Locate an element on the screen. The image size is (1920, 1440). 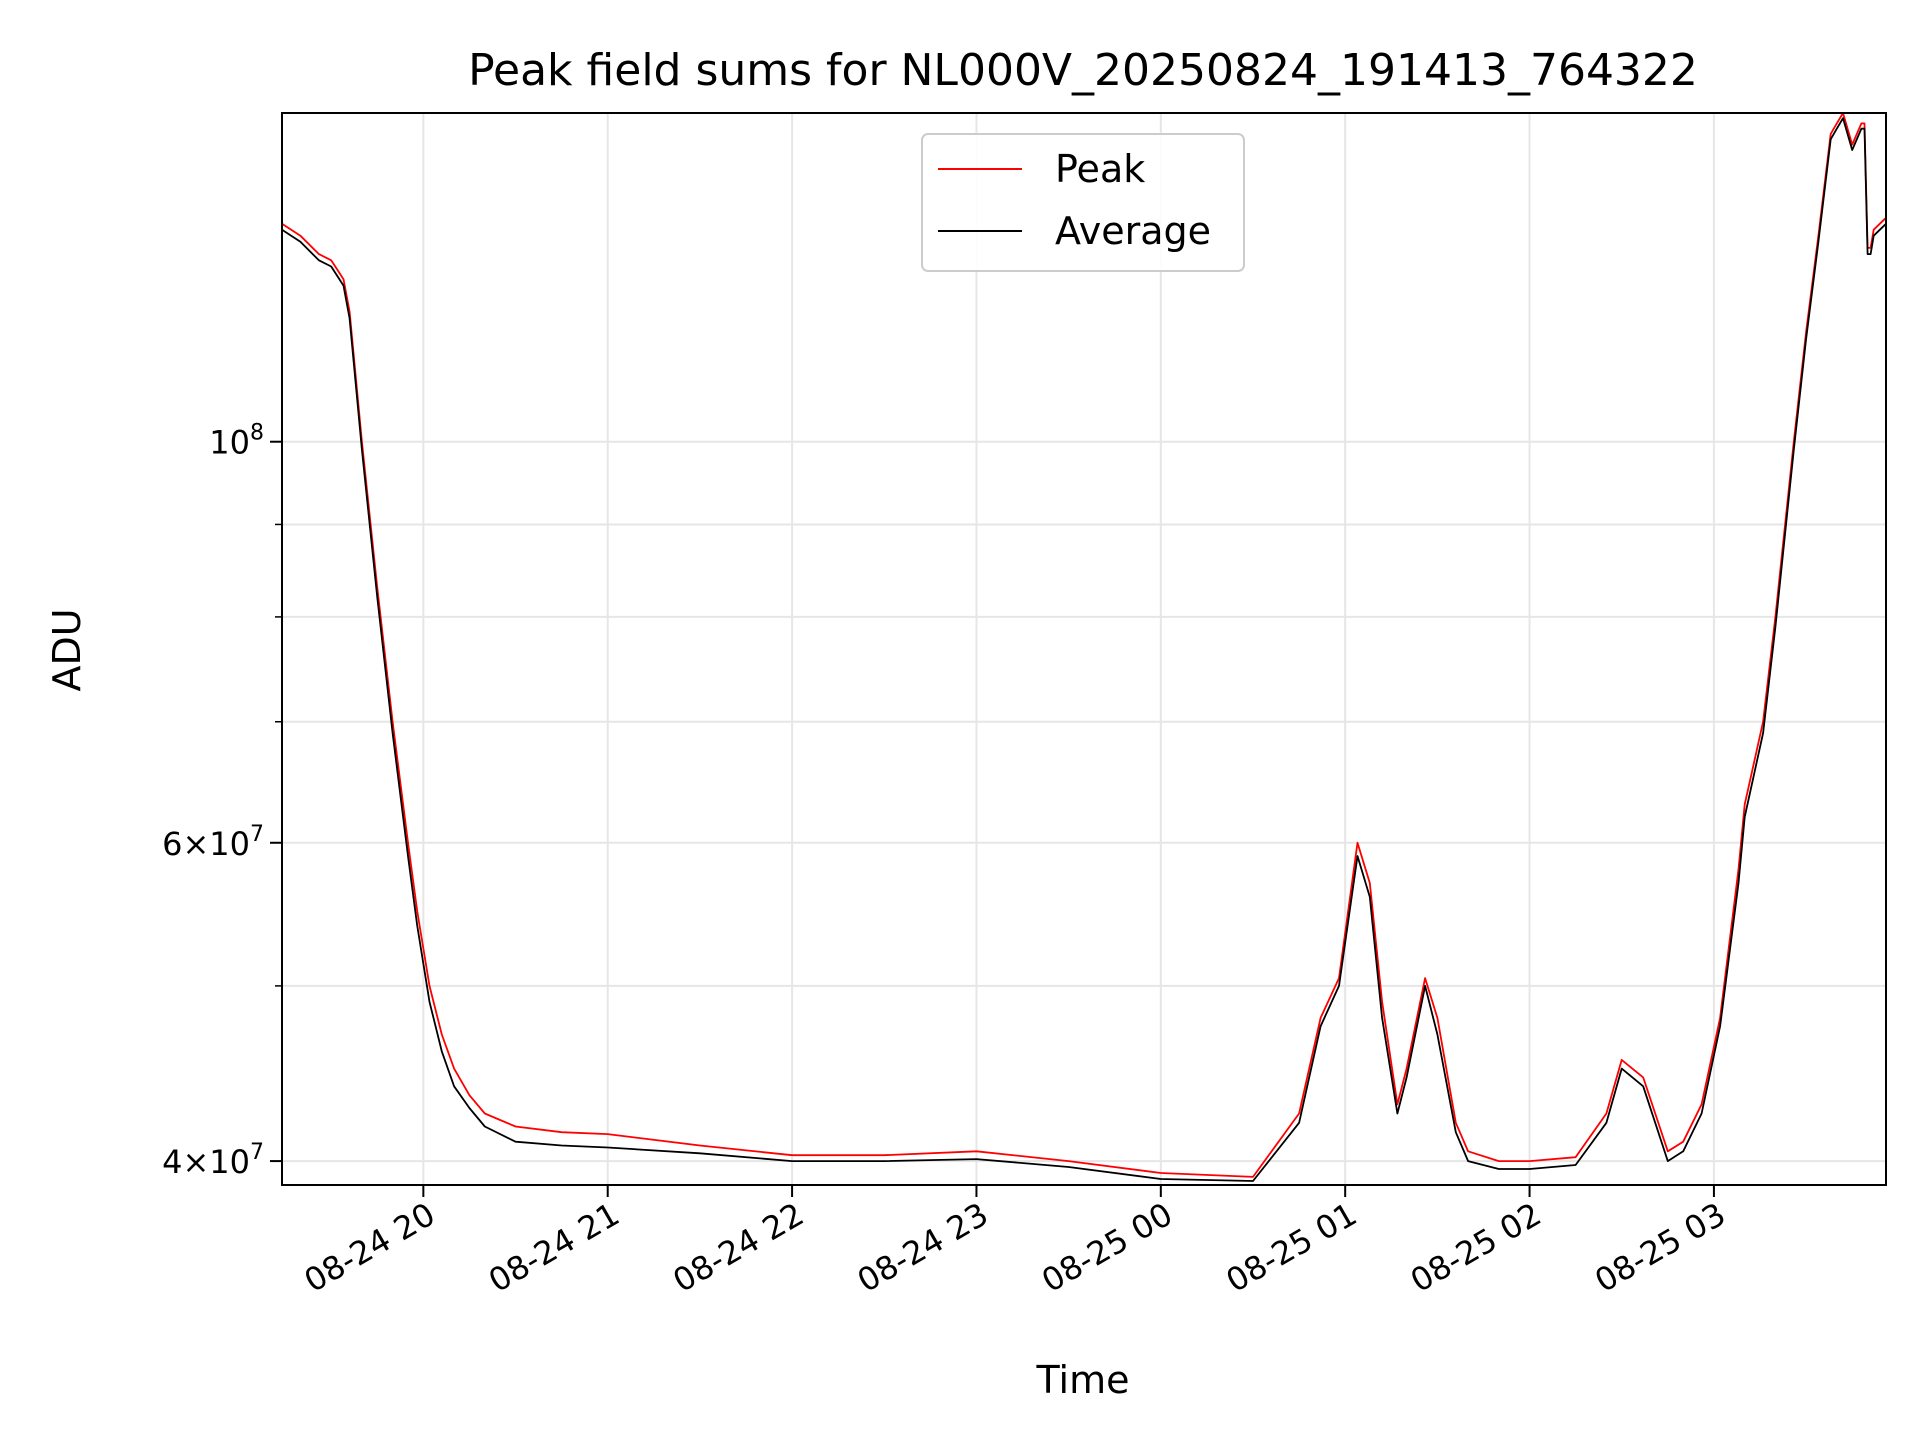
x-axis-label: Time is located at coordinates (1083, 1380).